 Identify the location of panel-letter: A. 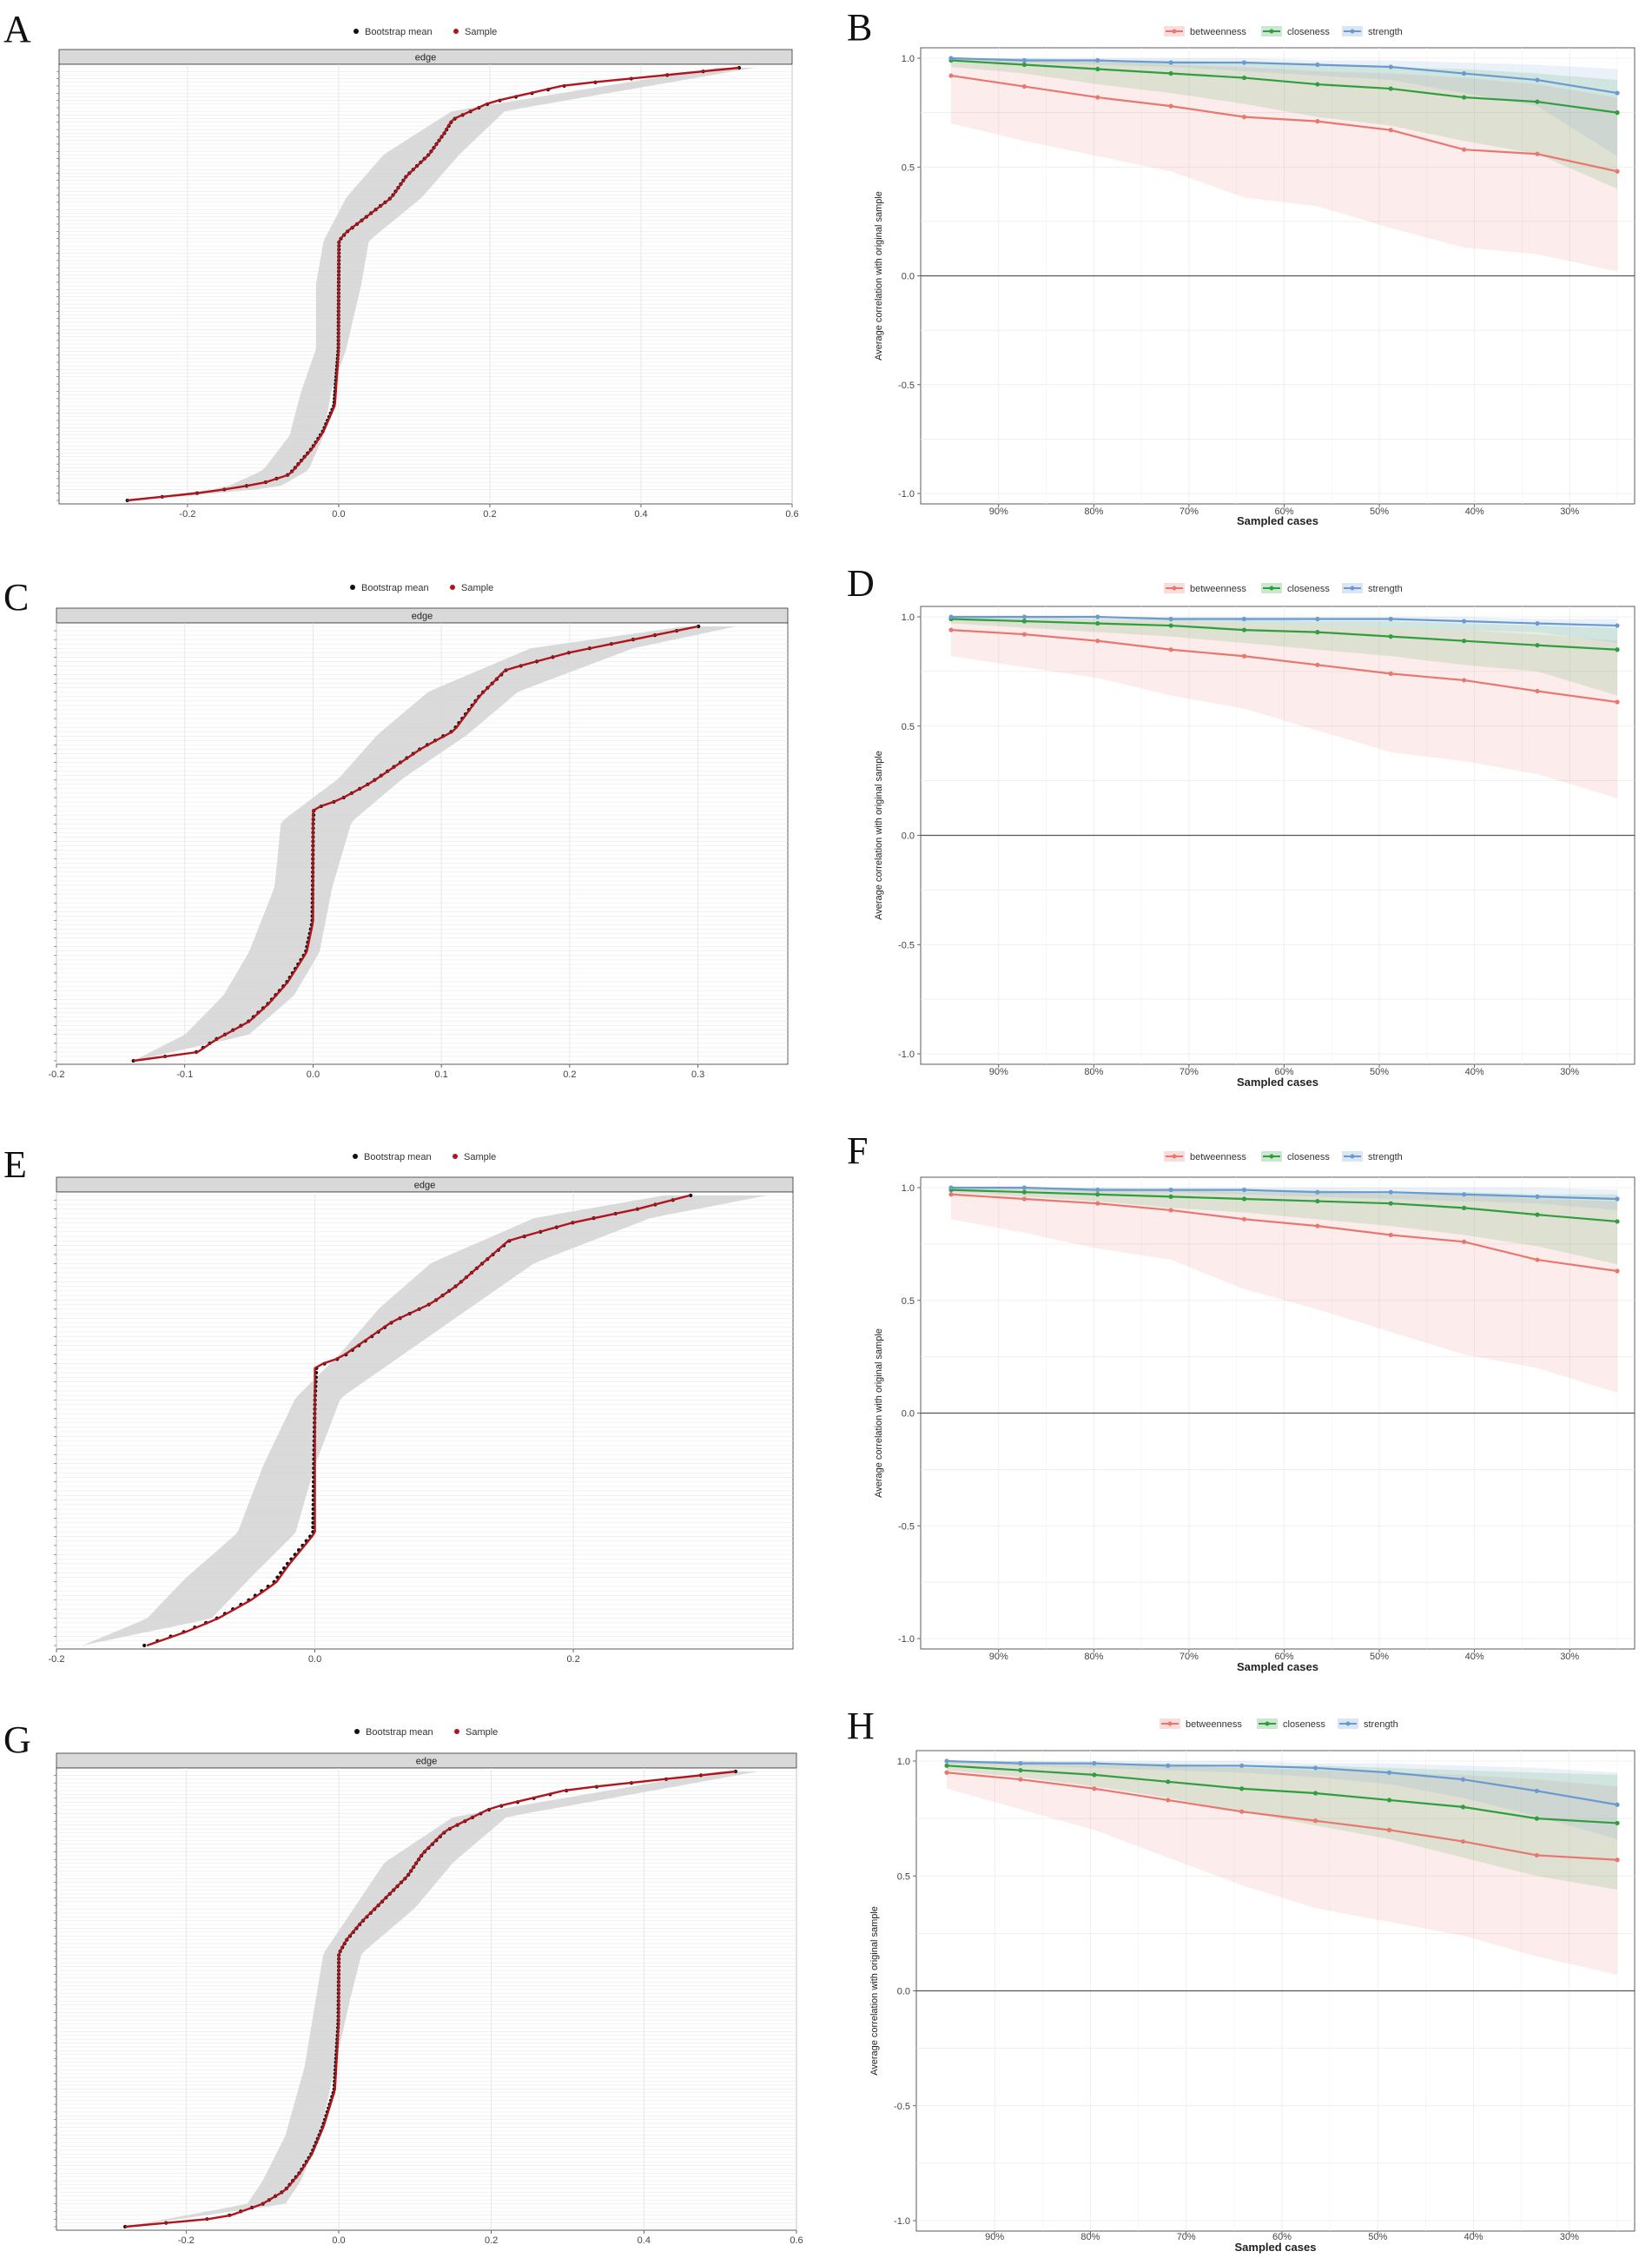
(17, 29).